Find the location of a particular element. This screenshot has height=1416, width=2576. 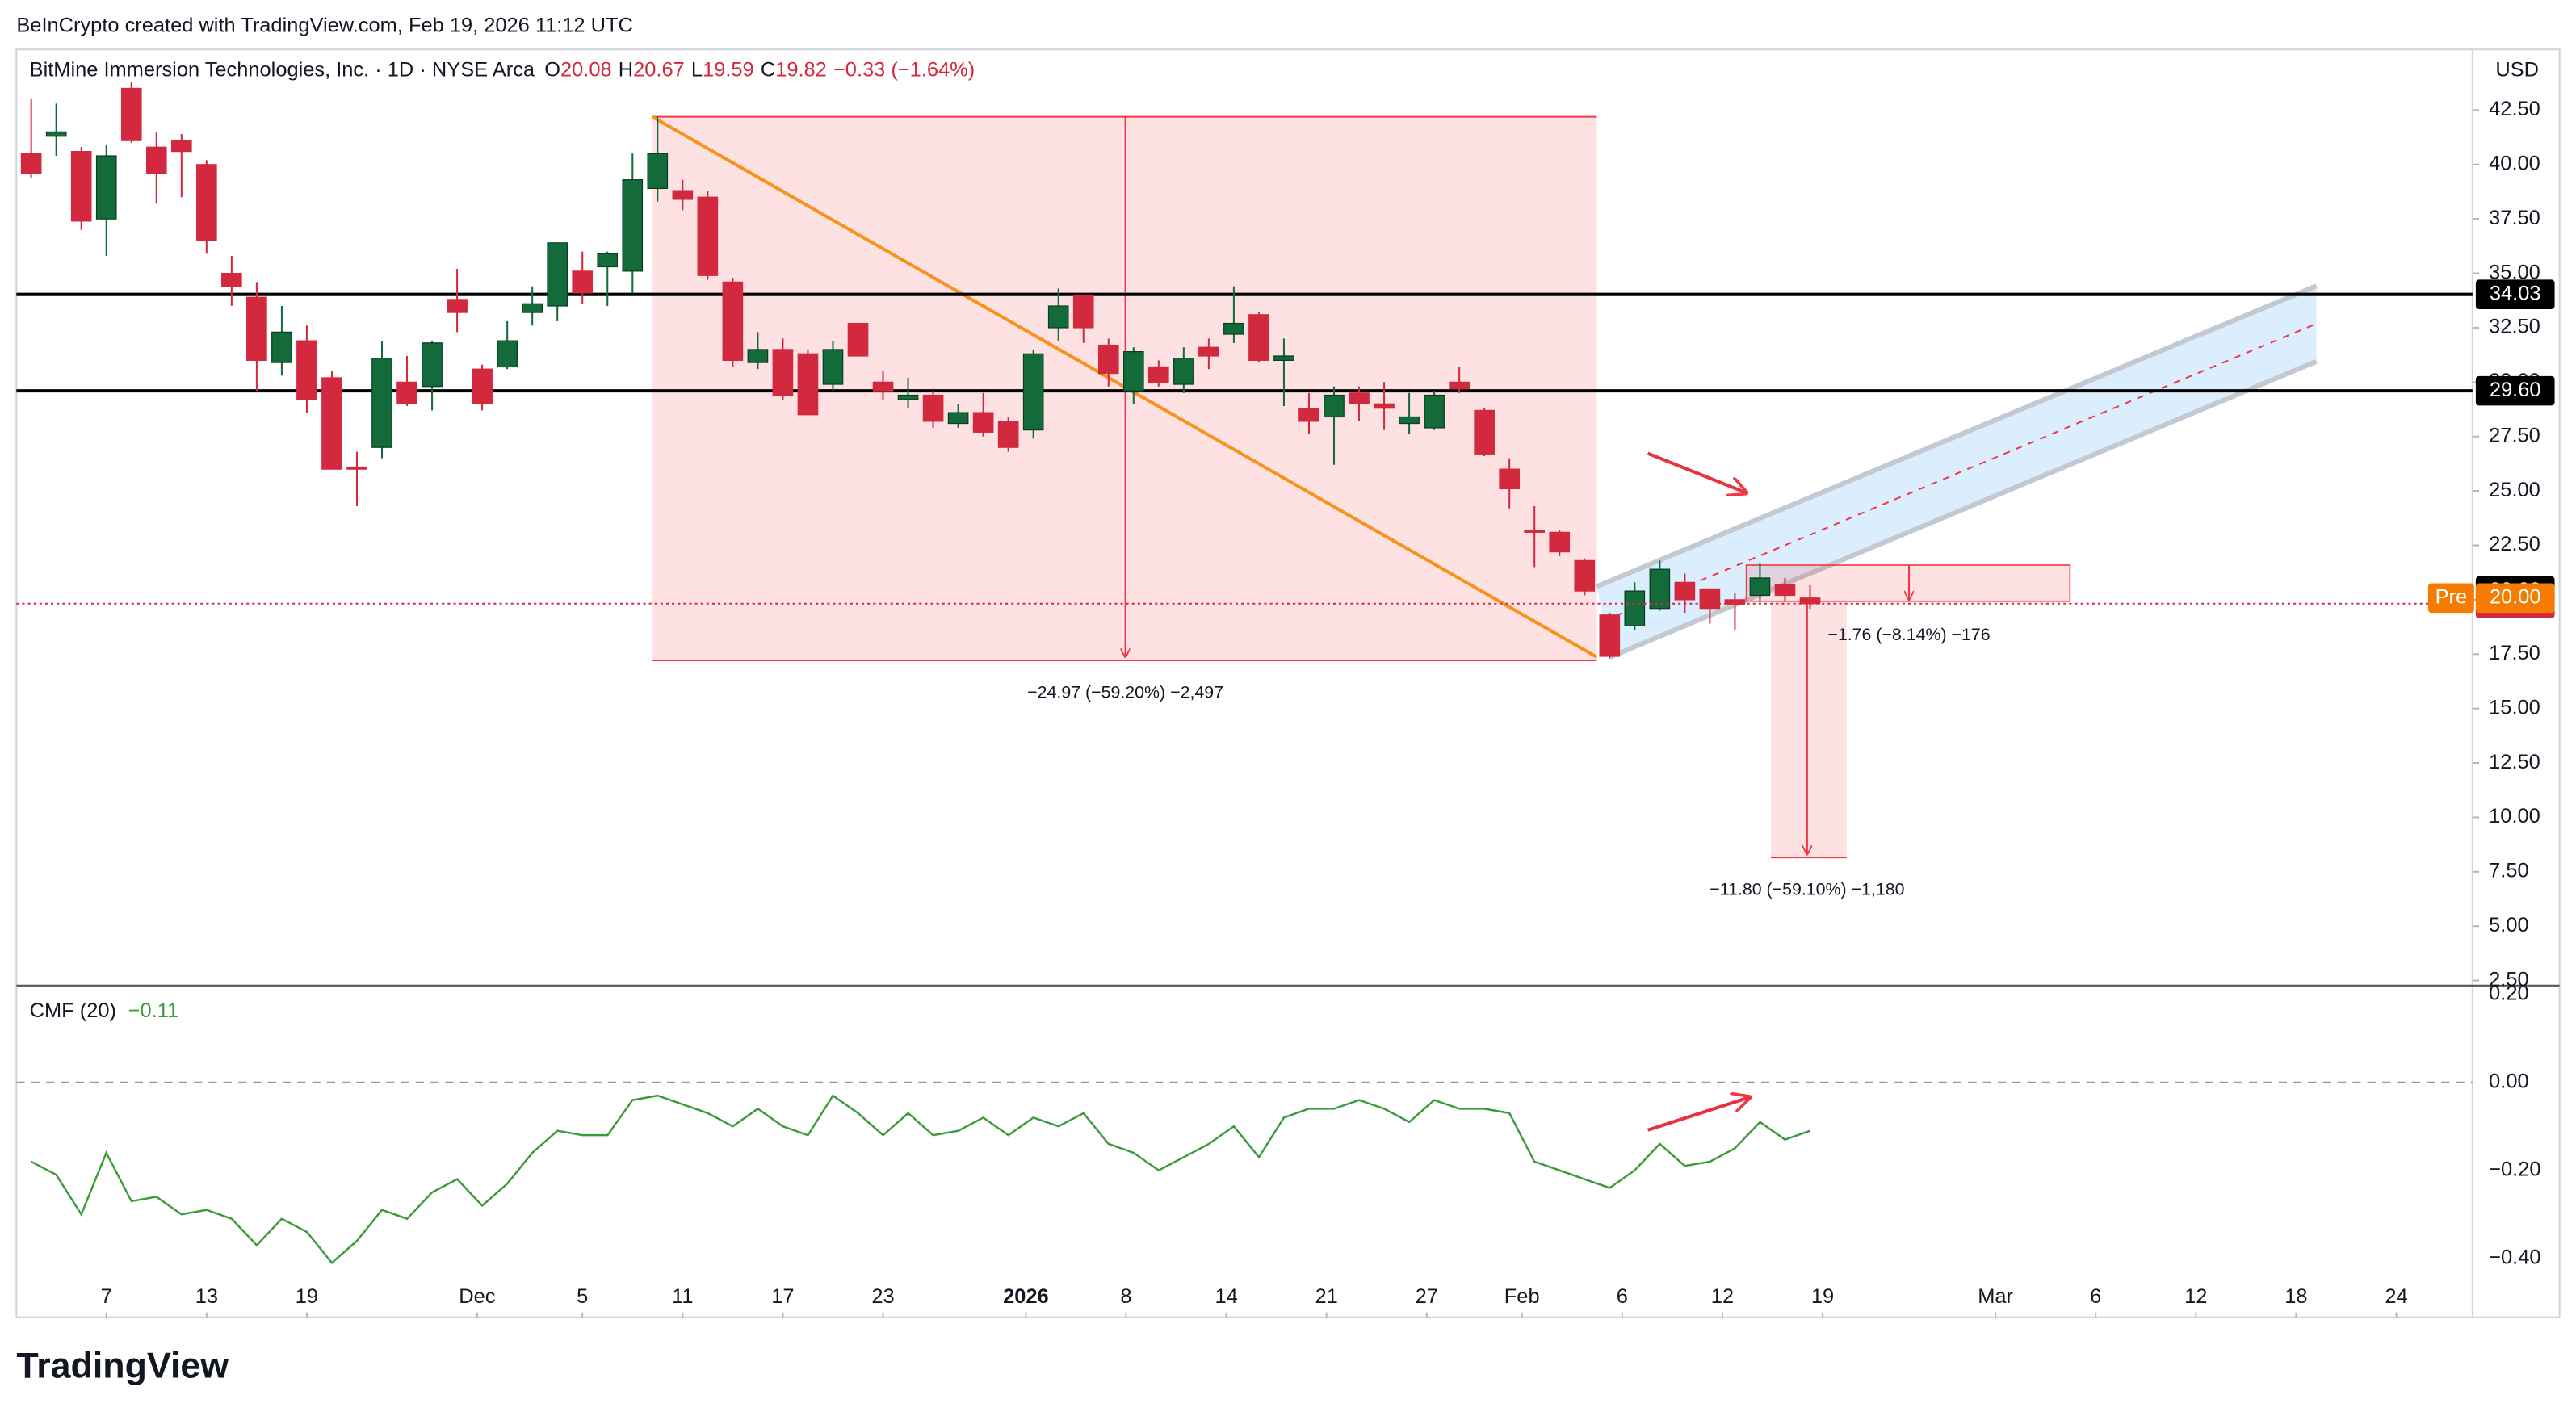

logo: TradingView is located at coordinates (122, 1366).